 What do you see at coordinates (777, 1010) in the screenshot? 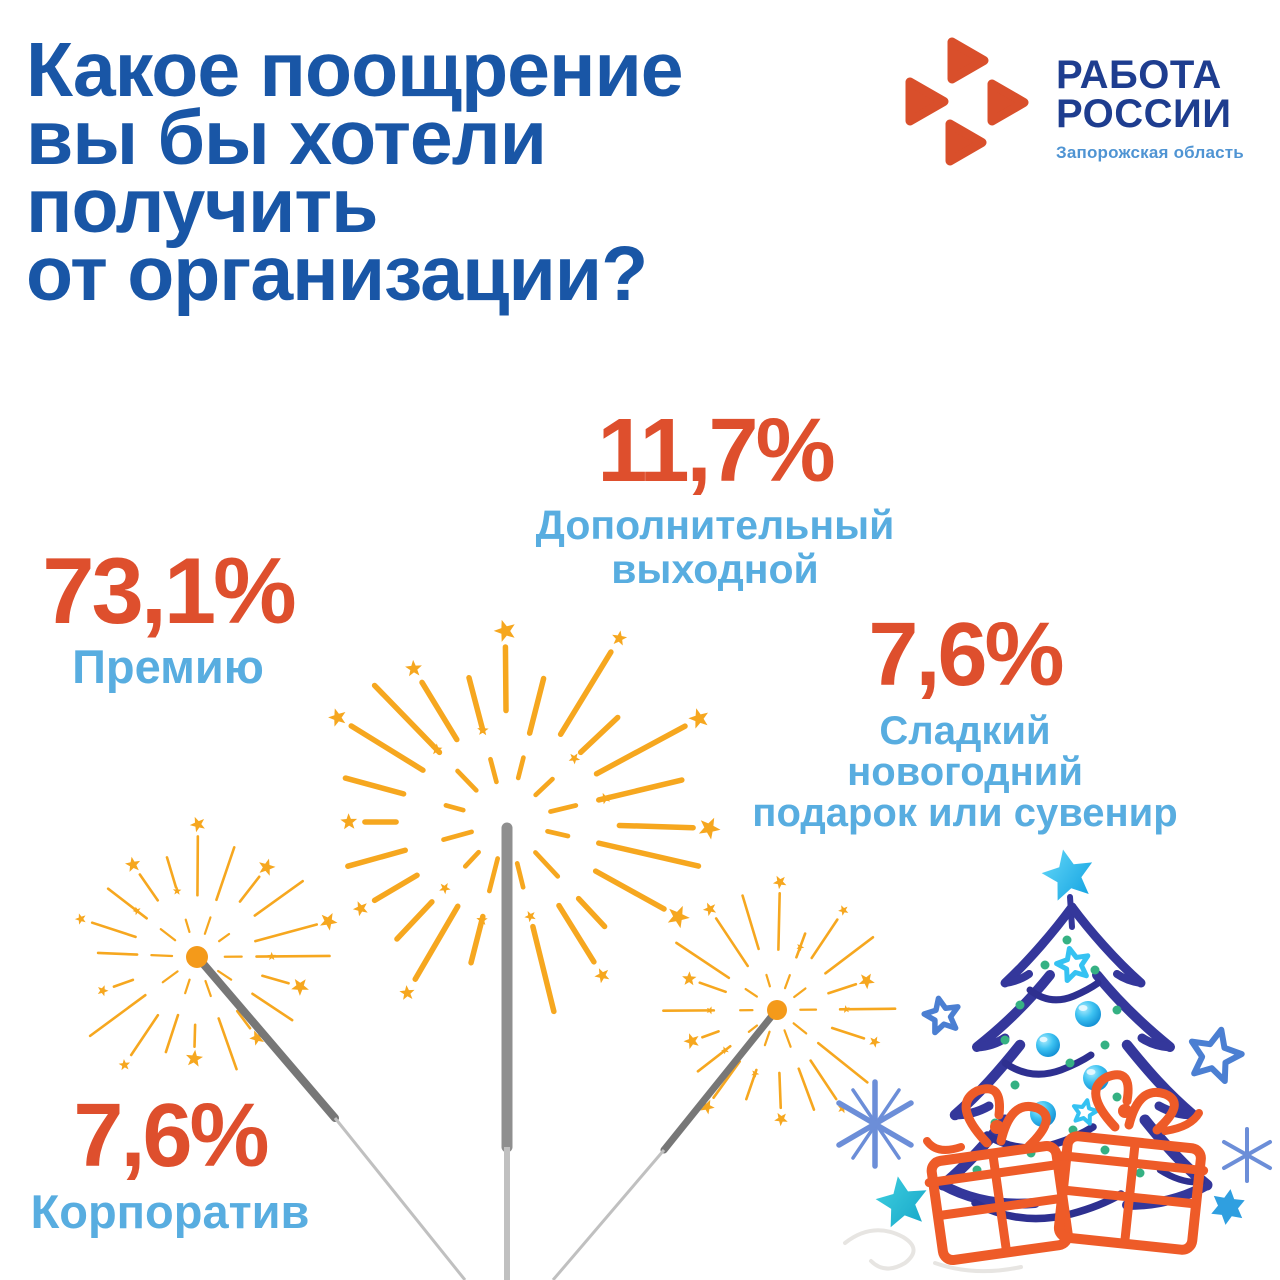
I see `sparkler-tip-dot` at bounding box center [777, 1010].